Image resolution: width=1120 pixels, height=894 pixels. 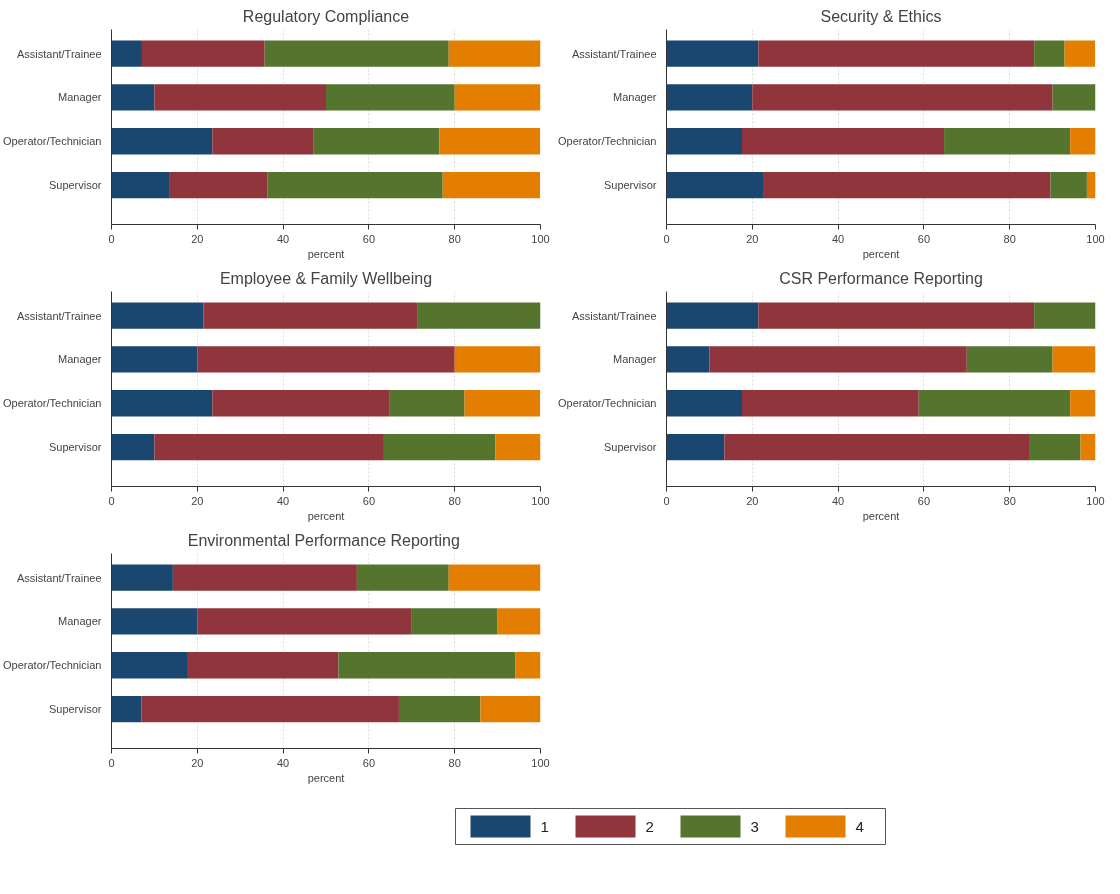 What do you see at coordinates (326, 16) in the screenshot?
I see `chart-title: Regulatory Compliance` at bounding box center [326, 16].